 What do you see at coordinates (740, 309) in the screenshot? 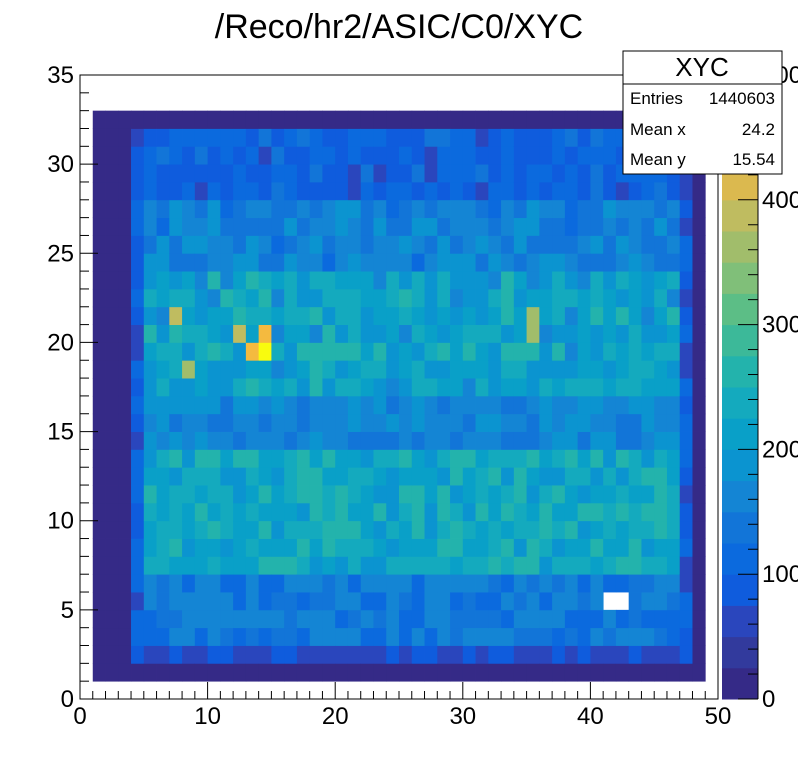
I see `color-bar-segment` at bounding box center [740, 309].